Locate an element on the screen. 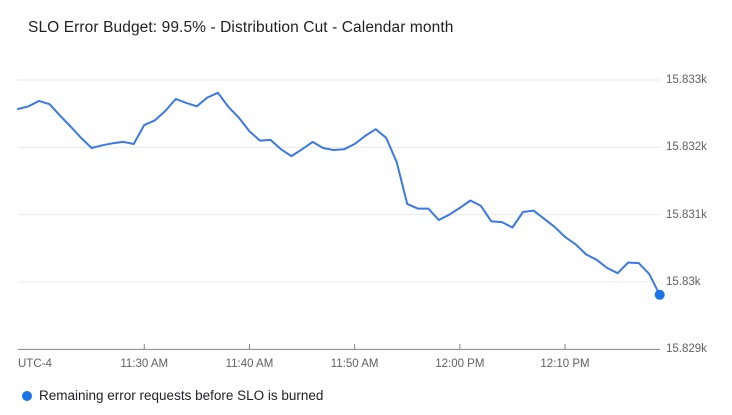  x-axis-label: 11:30 AM is located at coordinates (144, 364).